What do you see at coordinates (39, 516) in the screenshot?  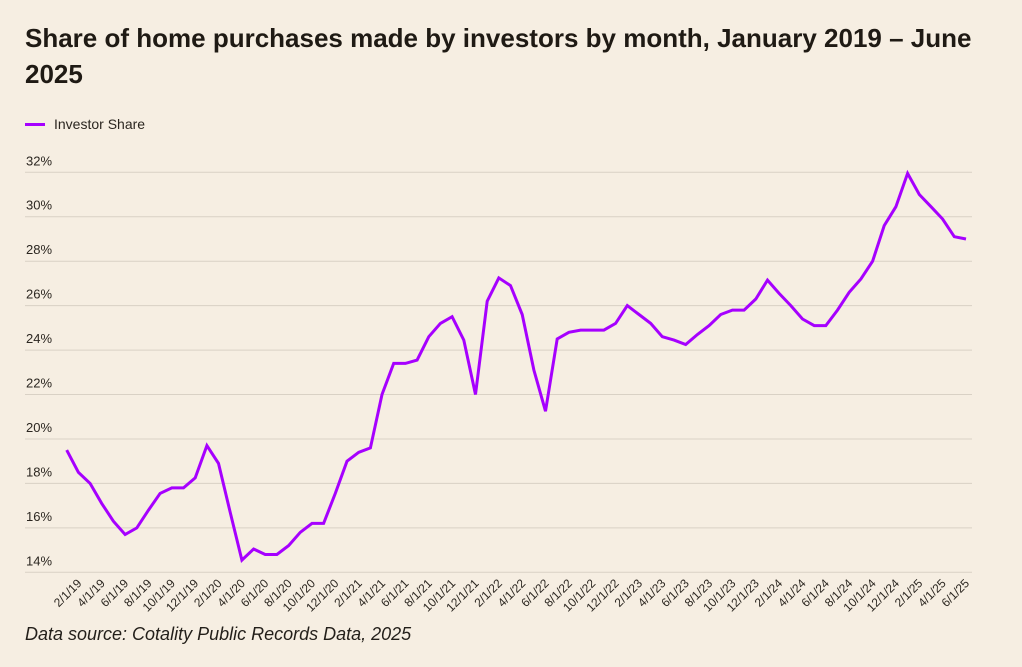 I see `y-tick-label: 16%` at bounding box center [39, 516].